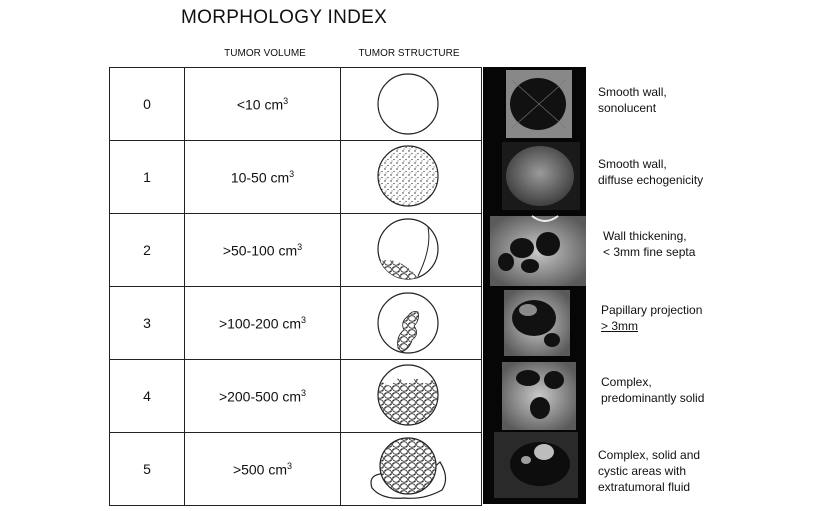 The width and height of the screenshot is (830, 511). I want to click on septated-circle-icon, so click(408, 249).